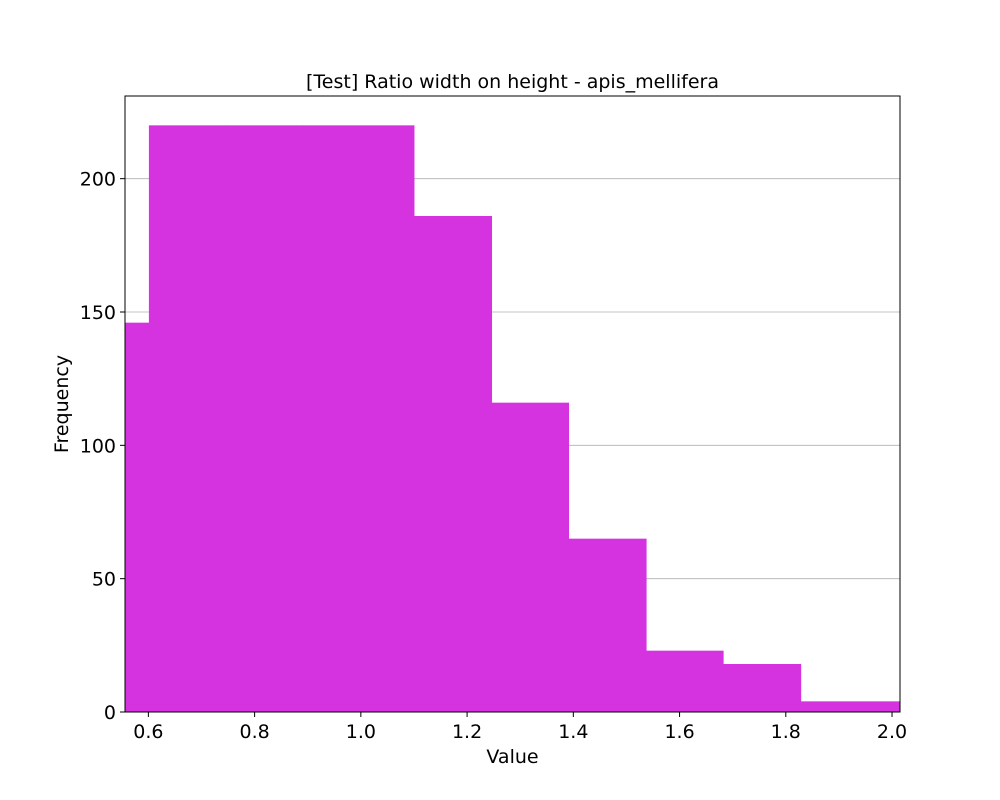 The image size is (1000, 800). I want to click on x-tick-label: 1.4, so click(573, 732).